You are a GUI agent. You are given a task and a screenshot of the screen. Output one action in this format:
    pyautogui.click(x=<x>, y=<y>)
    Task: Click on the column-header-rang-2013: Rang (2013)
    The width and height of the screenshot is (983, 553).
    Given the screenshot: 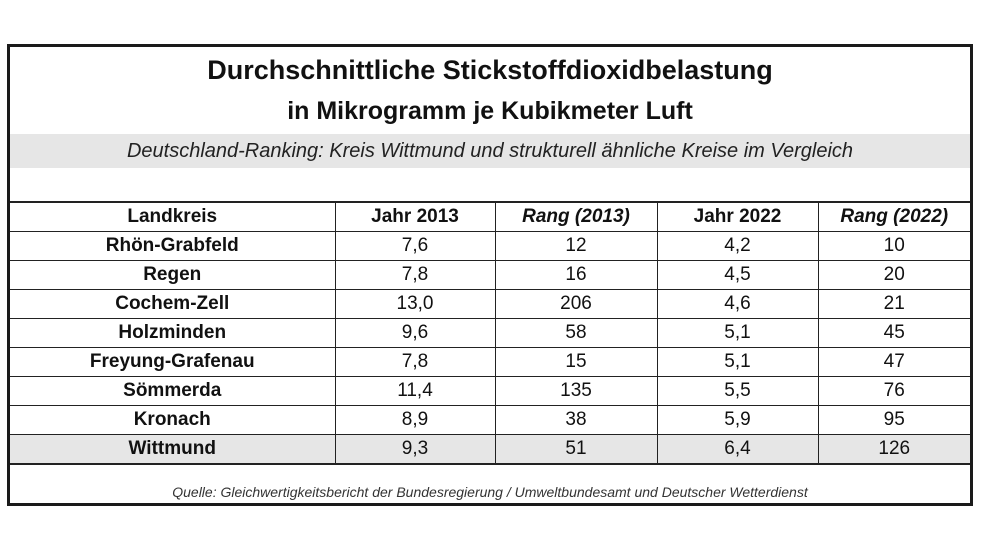 What is the action you would take?
    pyautogui.click(x=576, y=216)
    